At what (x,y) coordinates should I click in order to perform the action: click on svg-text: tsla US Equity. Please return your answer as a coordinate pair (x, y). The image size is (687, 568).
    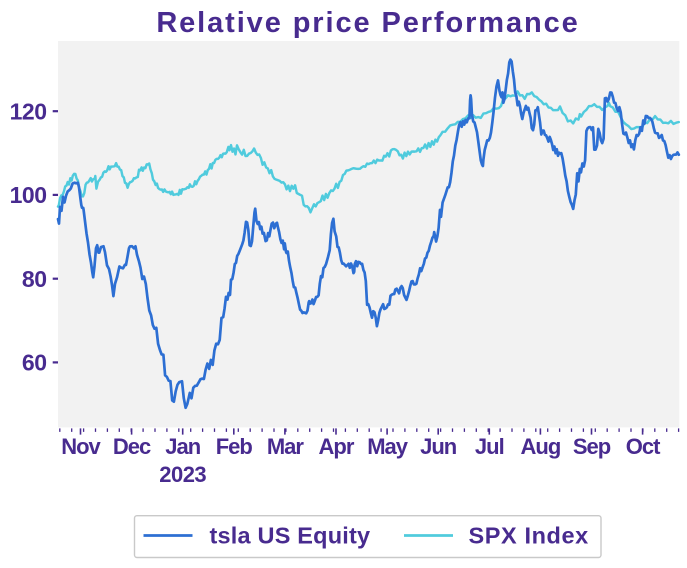
    Looking at the image, I should click on (290, 536).